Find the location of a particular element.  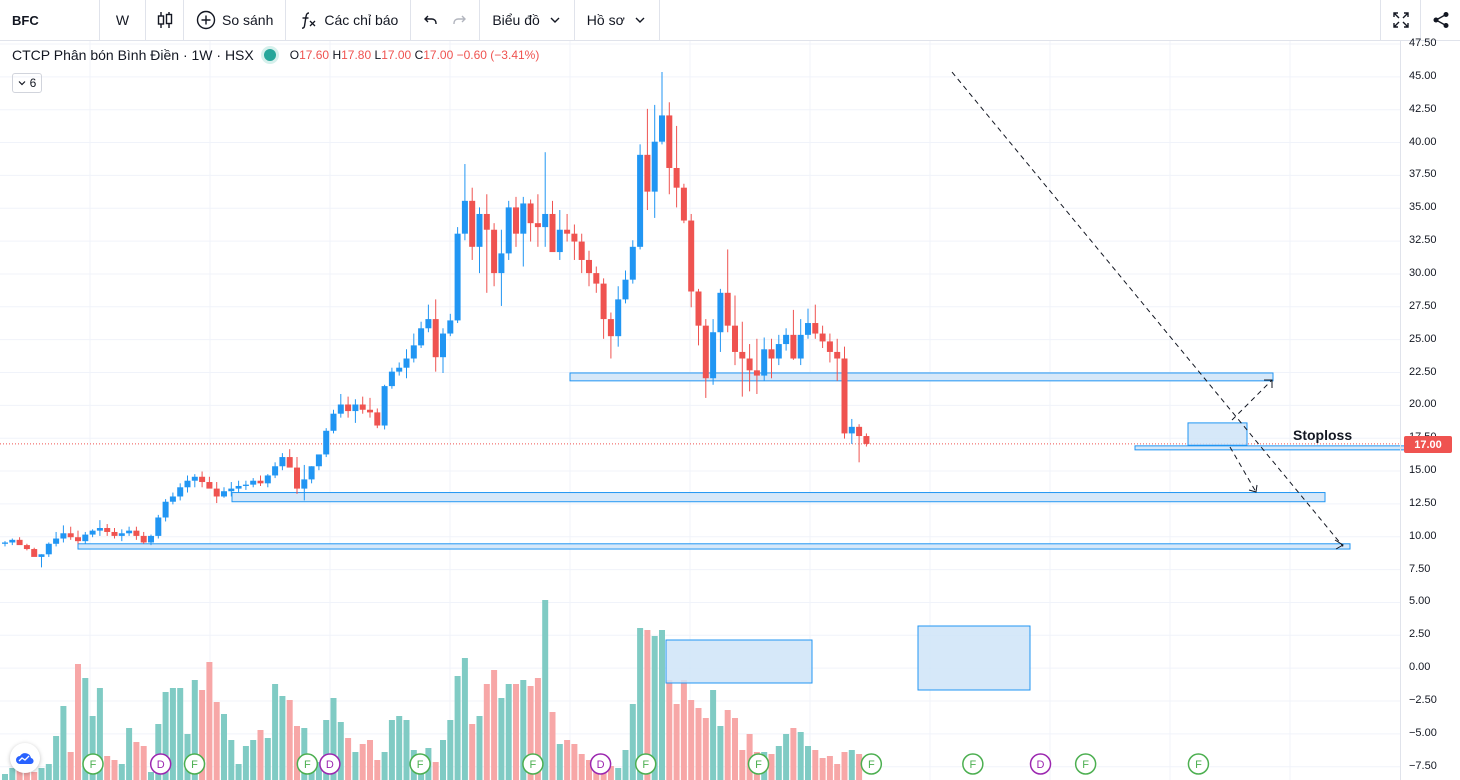

event-marker-label: D is located at coordinates (1041, 765).